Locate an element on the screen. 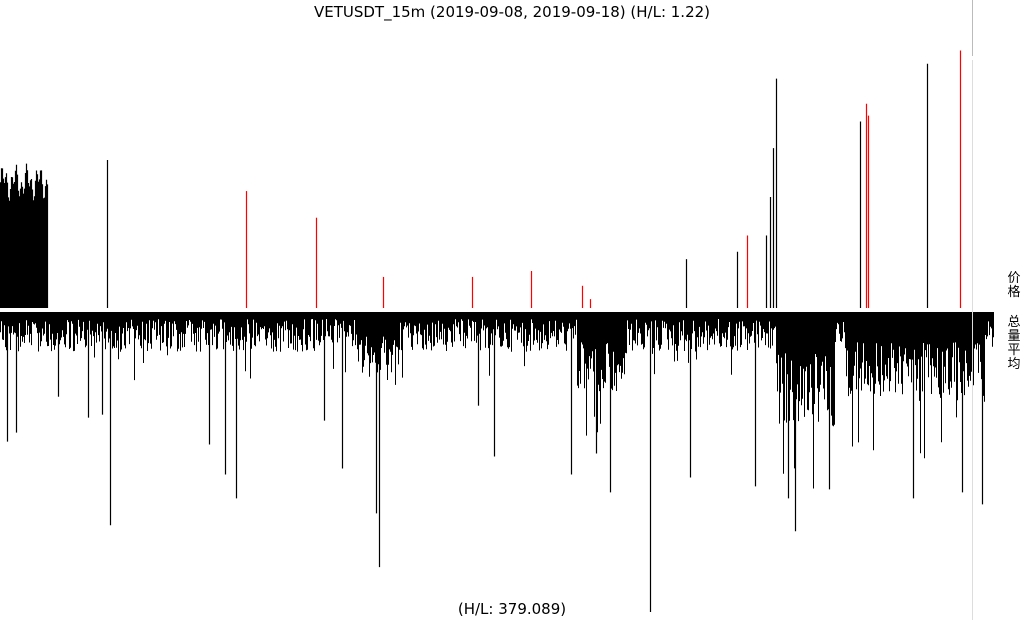 Image resolution: width=1024 pixels, height=620 pixels. price-dense-bars is located at coordinates (24, 235).